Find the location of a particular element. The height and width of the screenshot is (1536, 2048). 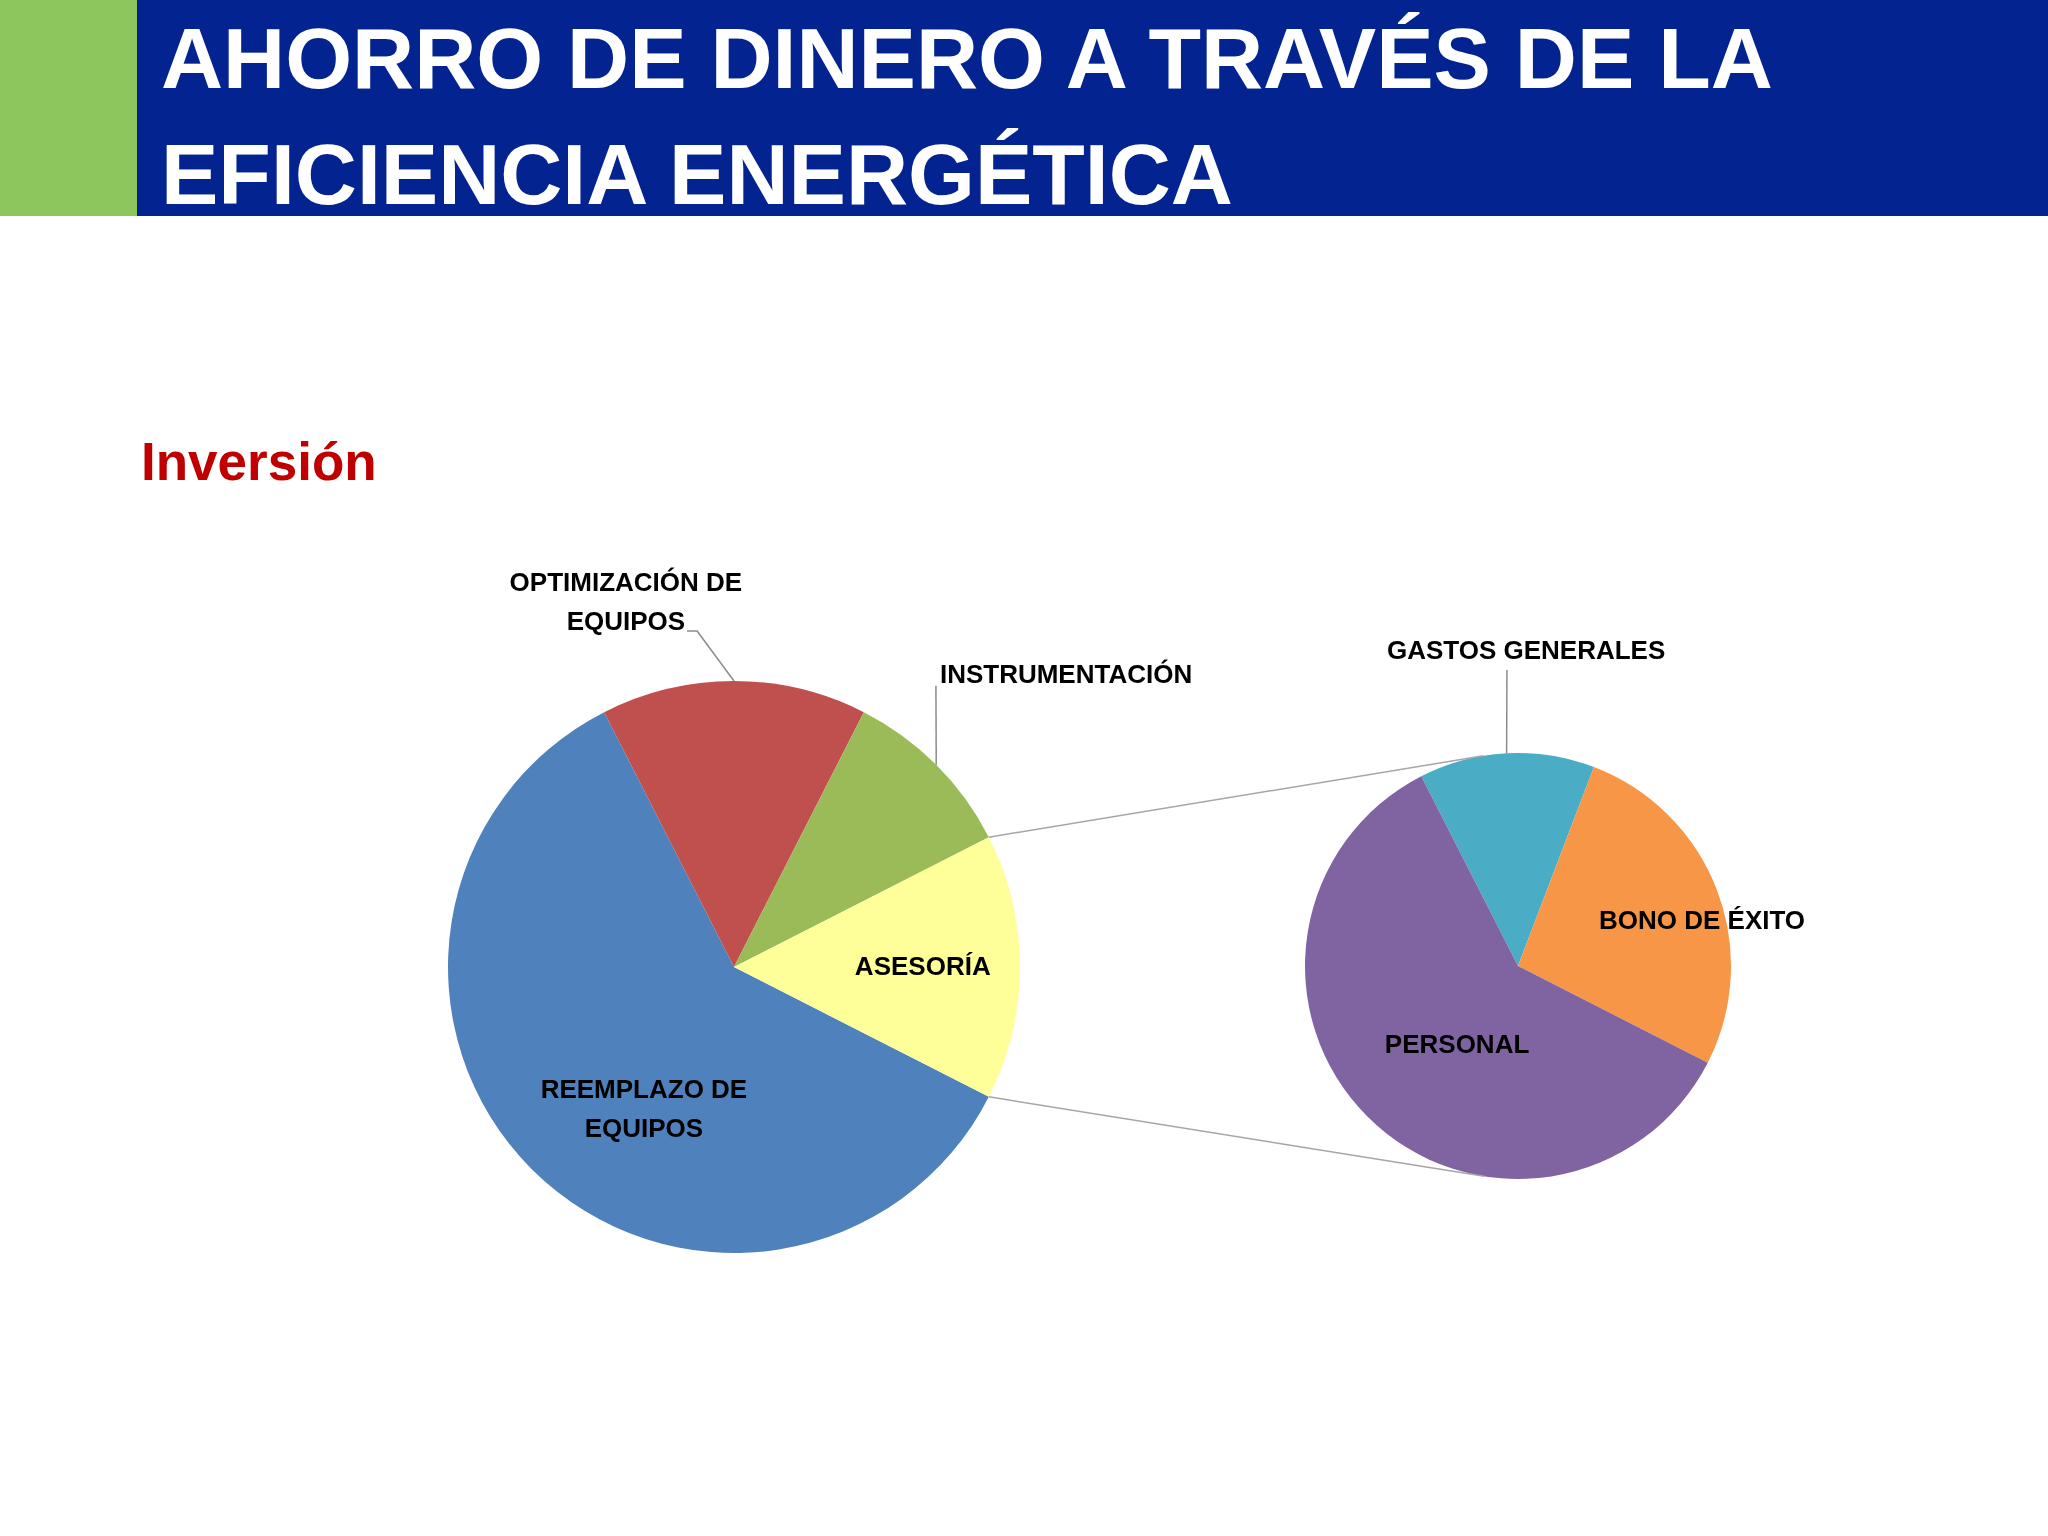

slice-label: GASTOS GENERALES is located at coordinates (1526, 650).